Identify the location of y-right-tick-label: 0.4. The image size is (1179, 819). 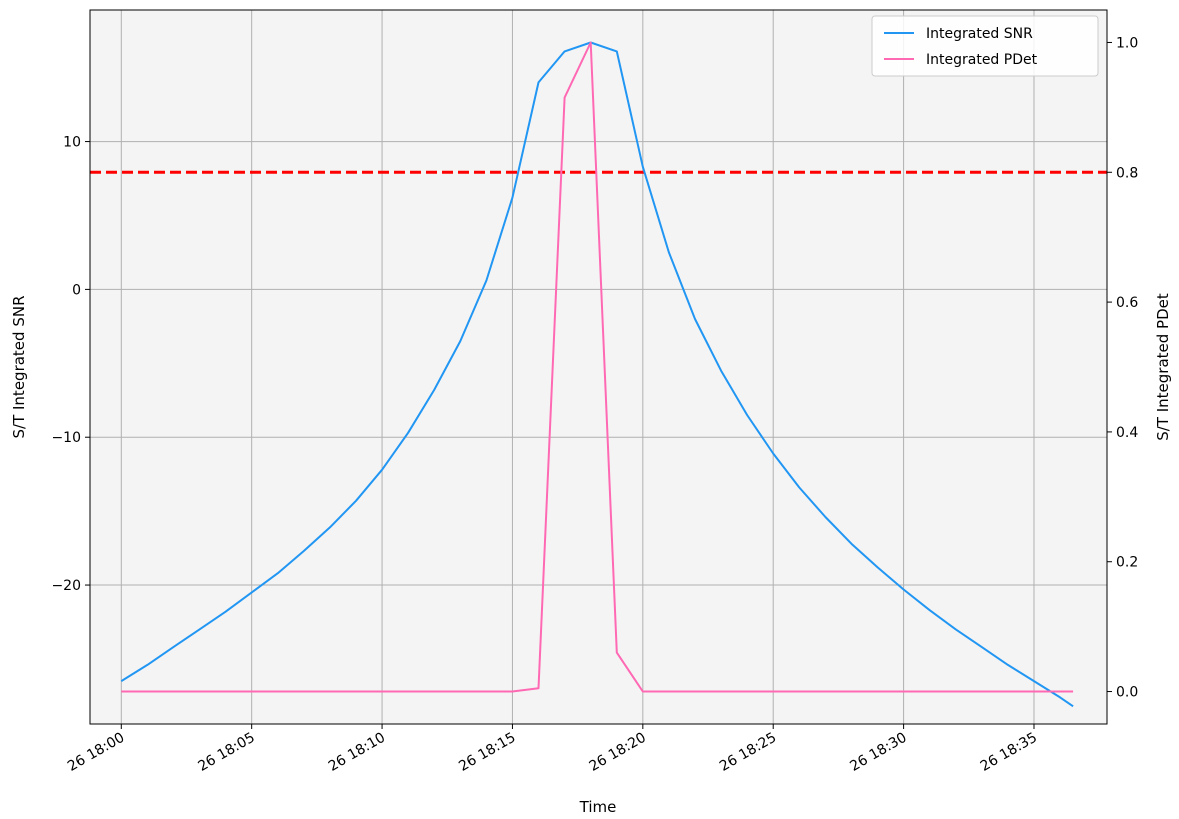
(1127, 433).